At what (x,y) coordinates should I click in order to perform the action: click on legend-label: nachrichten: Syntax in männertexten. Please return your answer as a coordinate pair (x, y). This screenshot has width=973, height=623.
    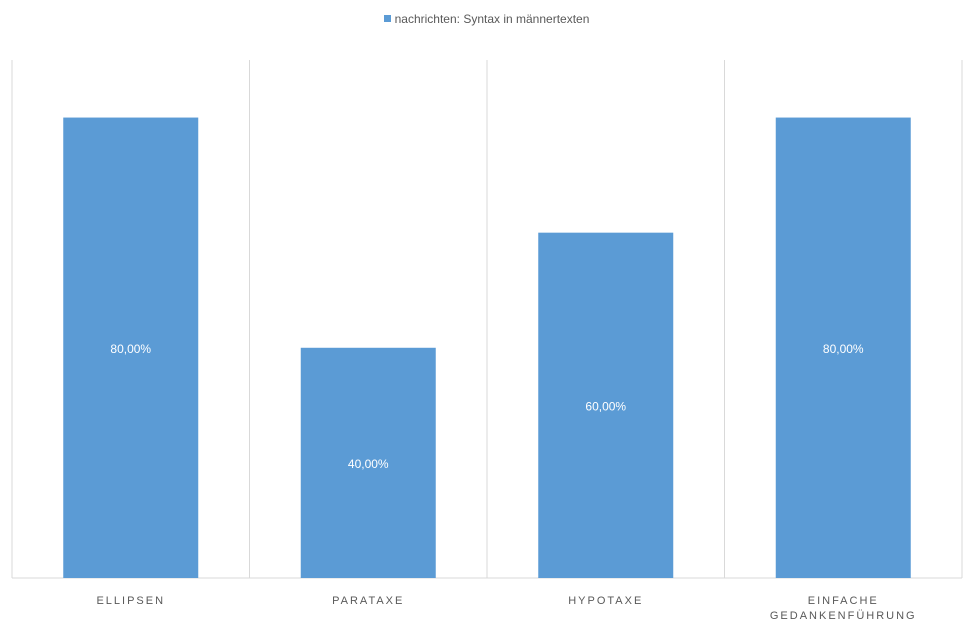
    Looking at the image, I should click on (492, 19).